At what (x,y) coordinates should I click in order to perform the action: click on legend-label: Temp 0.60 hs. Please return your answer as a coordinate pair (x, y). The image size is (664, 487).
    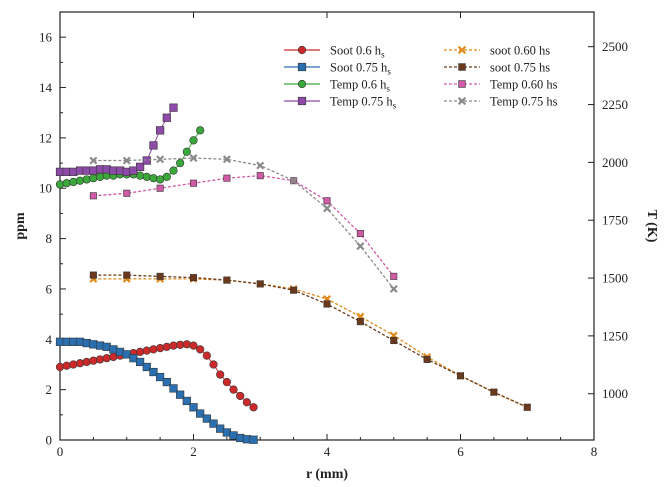
    Looking at the image, I should click on (524, 85).